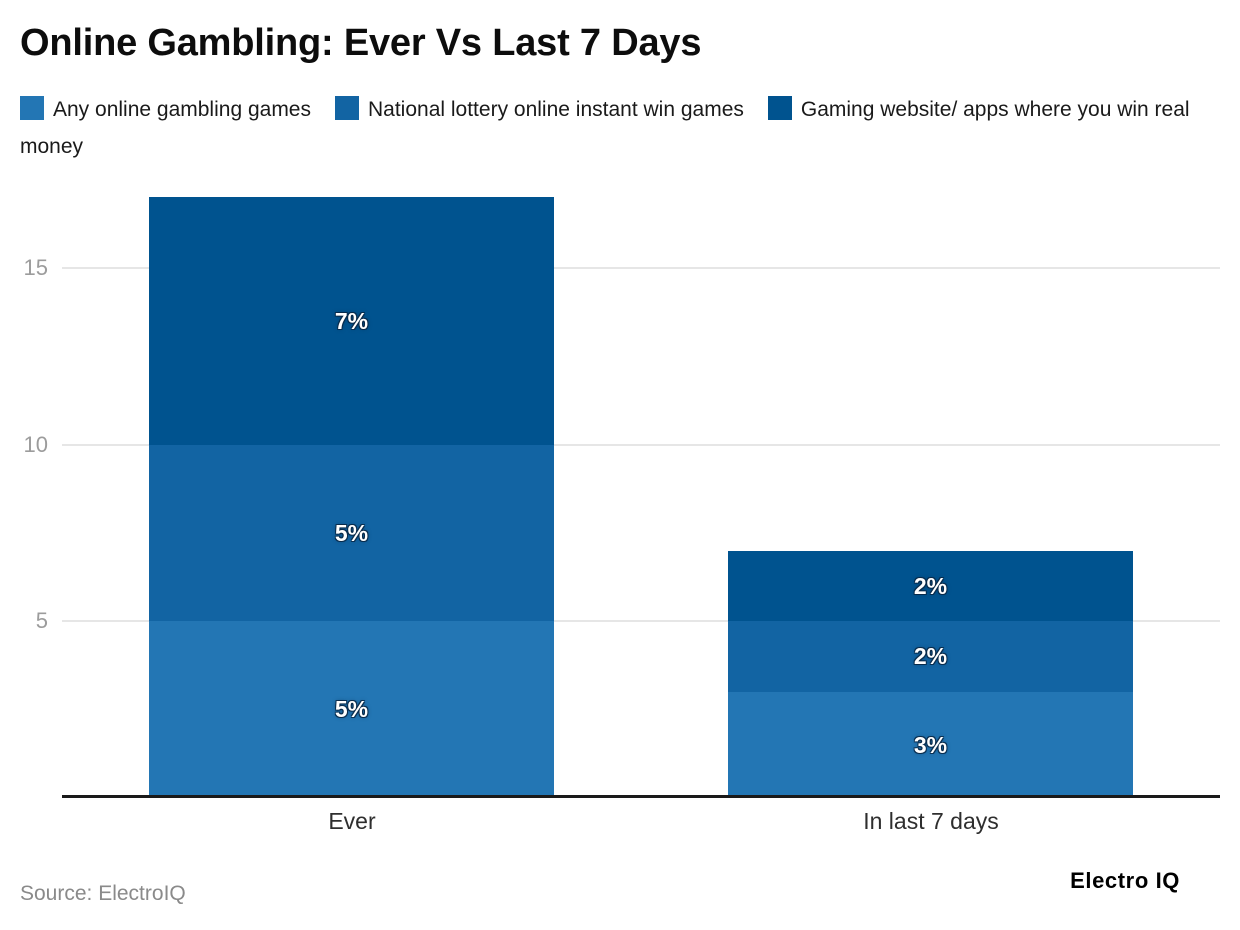 Image resolution: width=1240 pixels, height=930 pixels. I want to click on legend-item-label: Any online gambling games, so click(182, 109).